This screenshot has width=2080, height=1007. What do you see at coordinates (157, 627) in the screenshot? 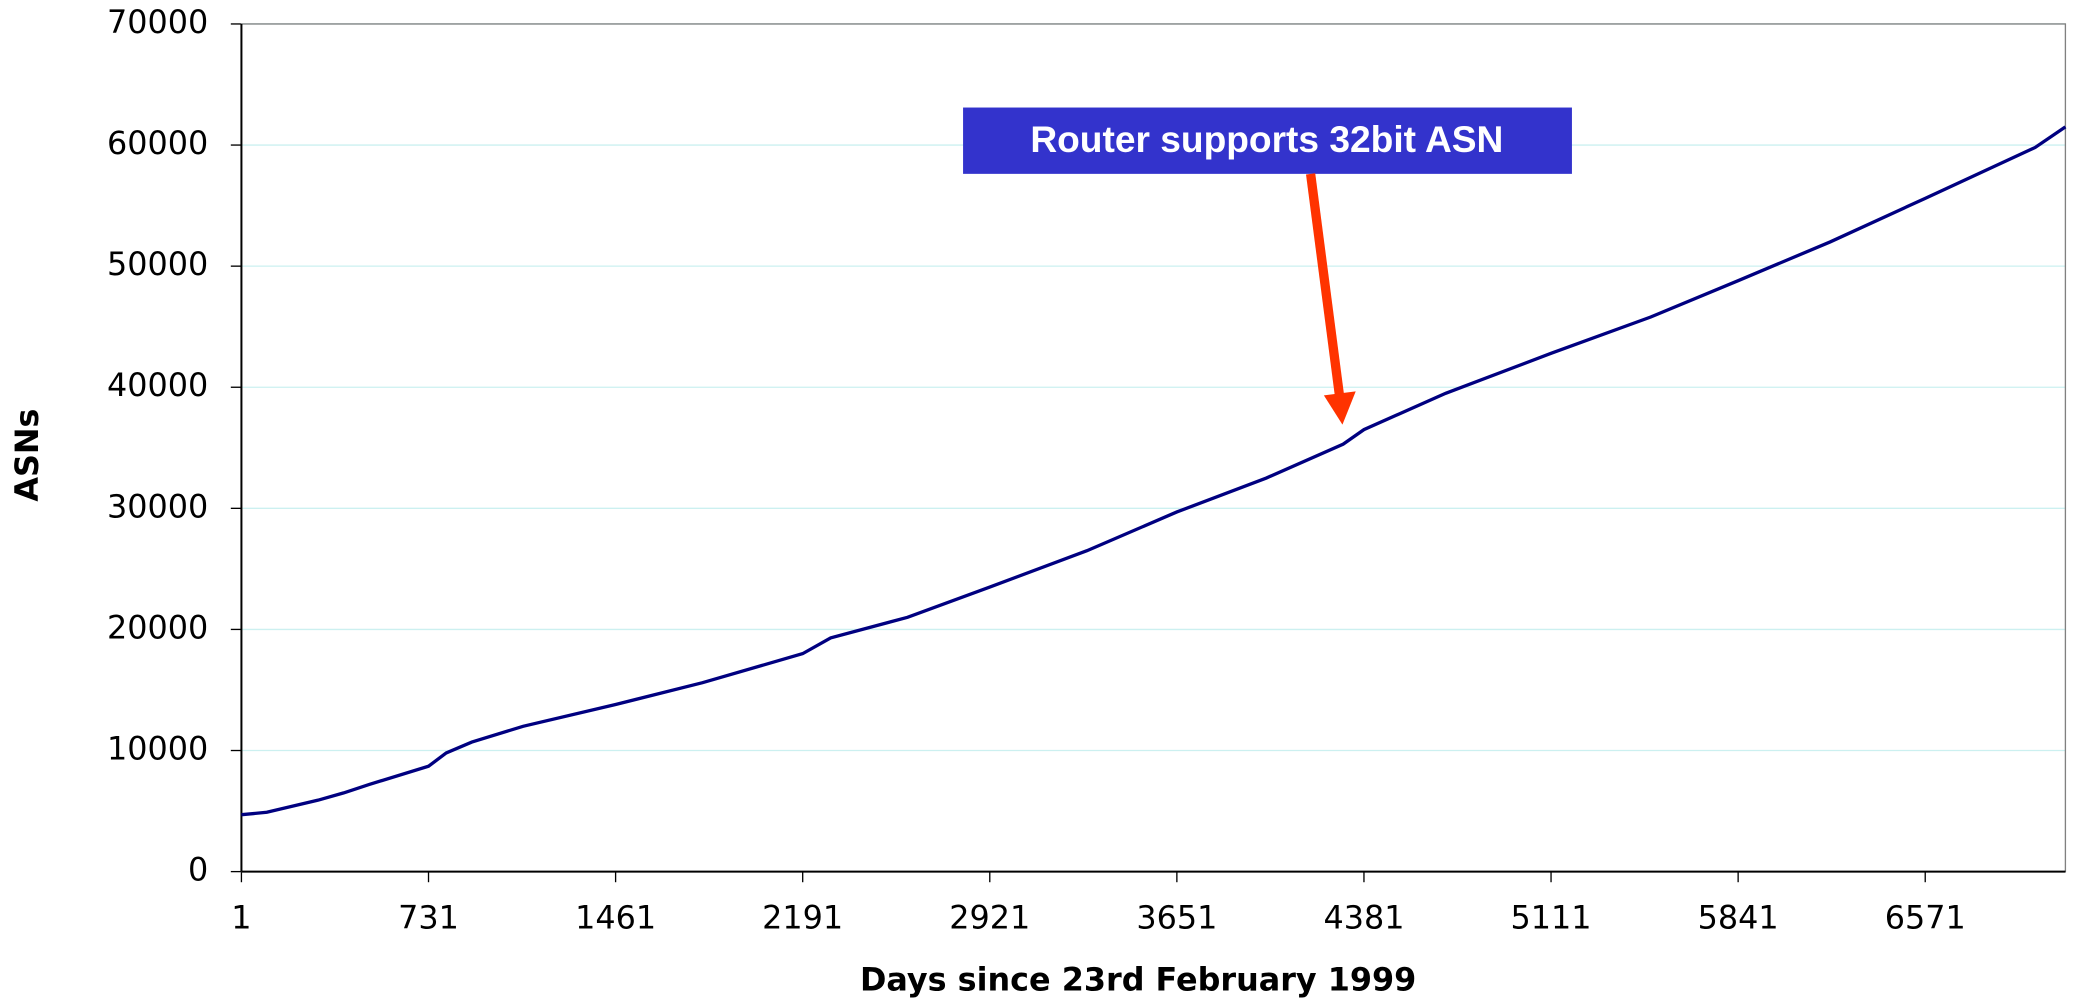
I see `y-tick-label: 20000` at bounding box center [157, 627].